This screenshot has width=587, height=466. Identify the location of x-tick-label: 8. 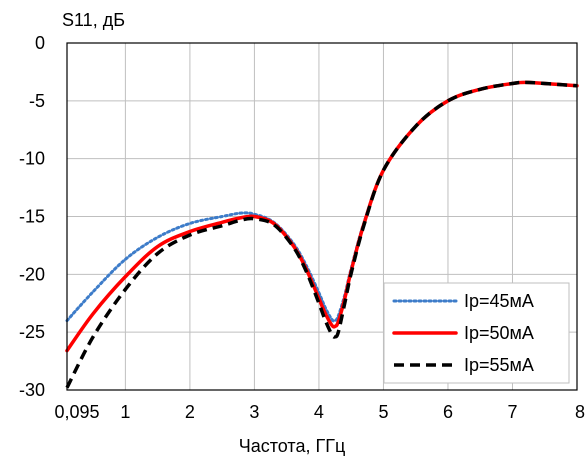
(580, 412).